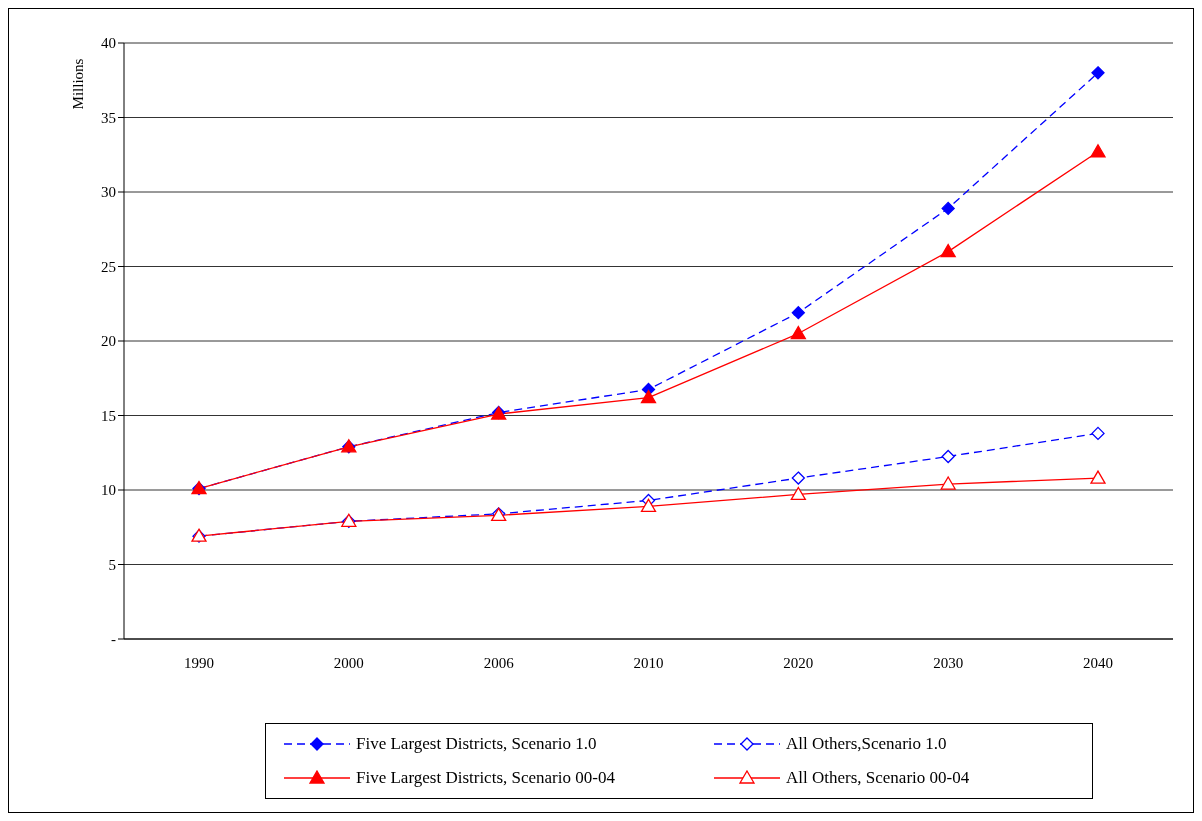  What do you see at coordinates (199, 662) in the screenshot?
I see `x-tick-label: 1990` at bounding box center [199, 662].